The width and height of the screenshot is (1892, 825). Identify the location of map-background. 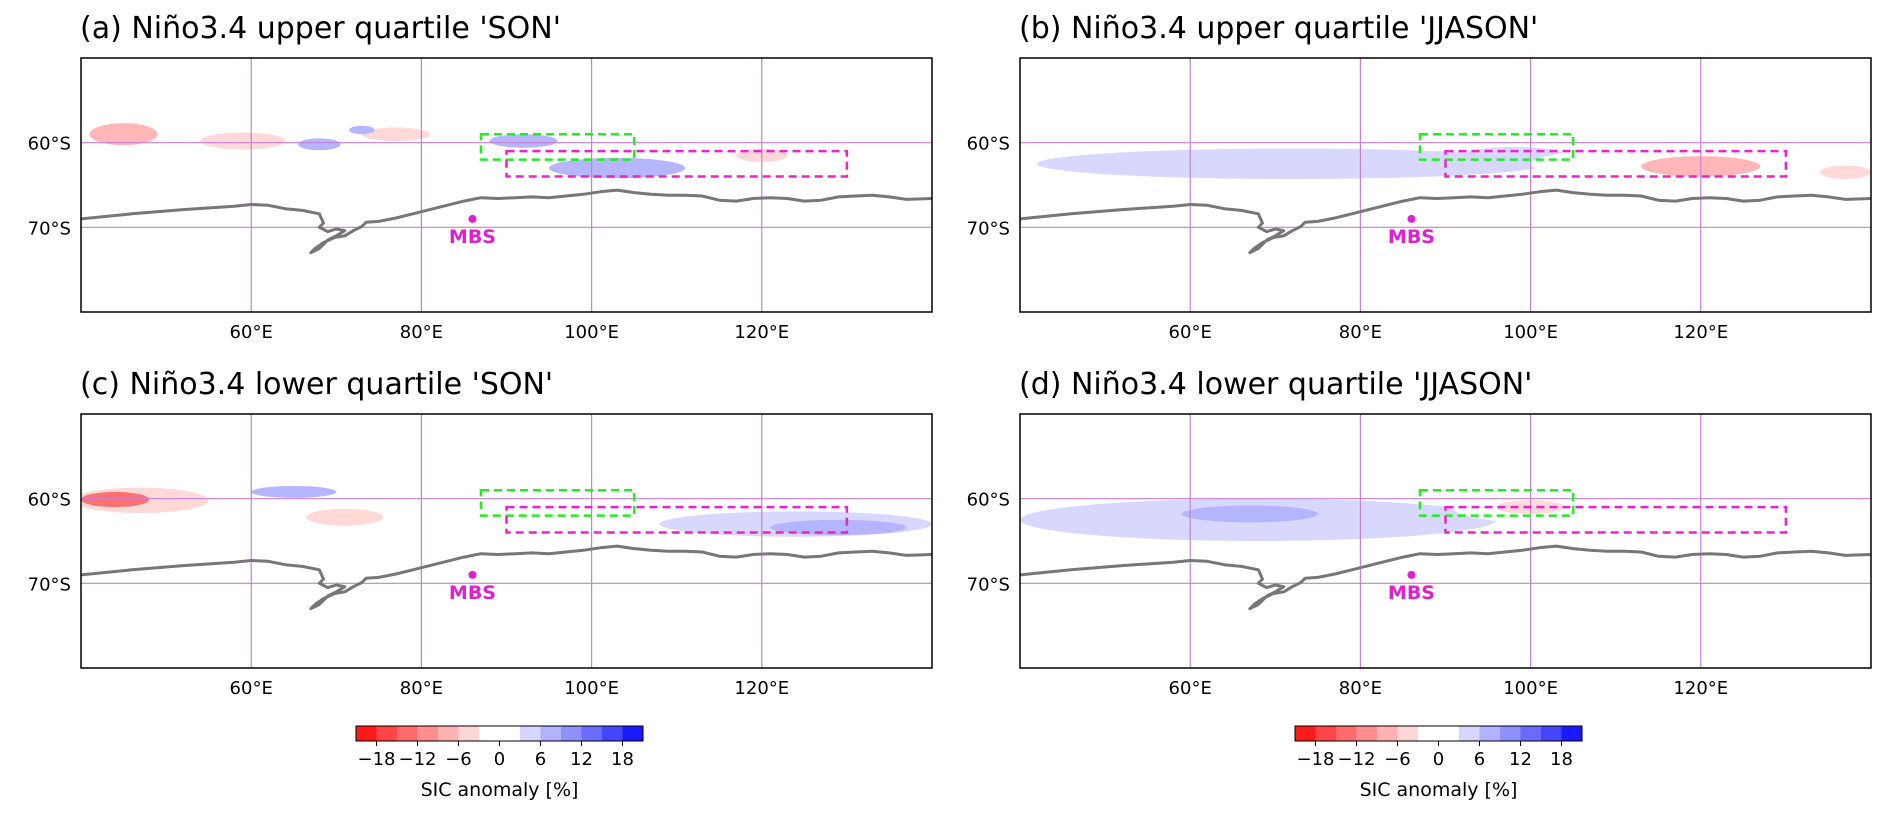
(506, 541).